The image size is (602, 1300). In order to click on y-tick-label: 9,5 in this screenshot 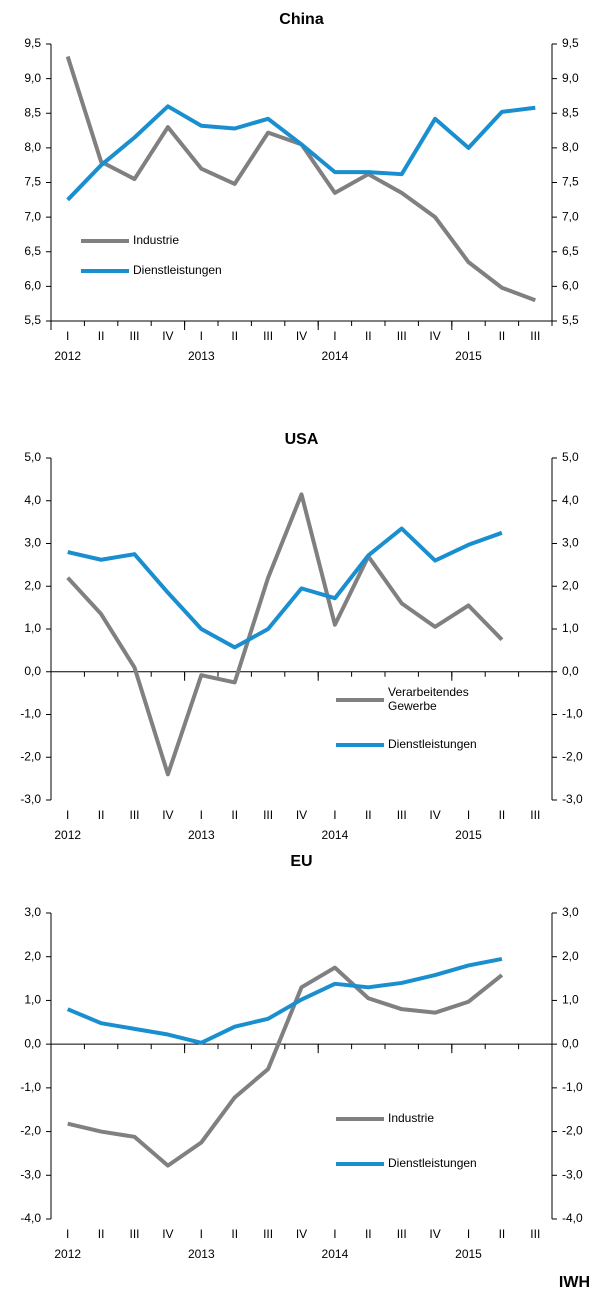, I will do `click(32, 43)`.